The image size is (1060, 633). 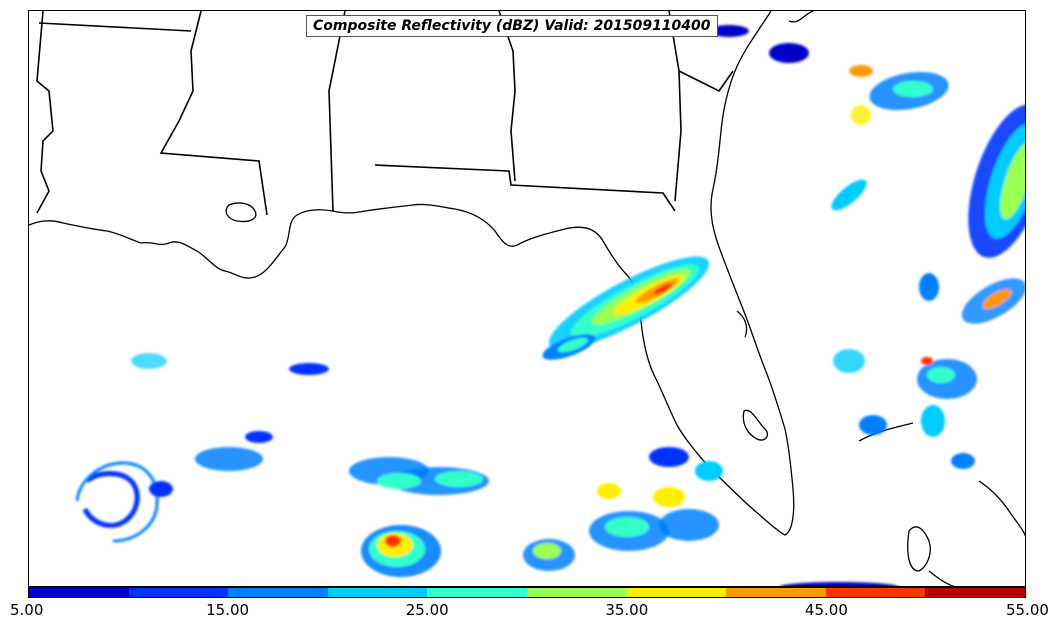 I want to click on colorbar-tick-label: 5.00, so click(x=27, y=610).